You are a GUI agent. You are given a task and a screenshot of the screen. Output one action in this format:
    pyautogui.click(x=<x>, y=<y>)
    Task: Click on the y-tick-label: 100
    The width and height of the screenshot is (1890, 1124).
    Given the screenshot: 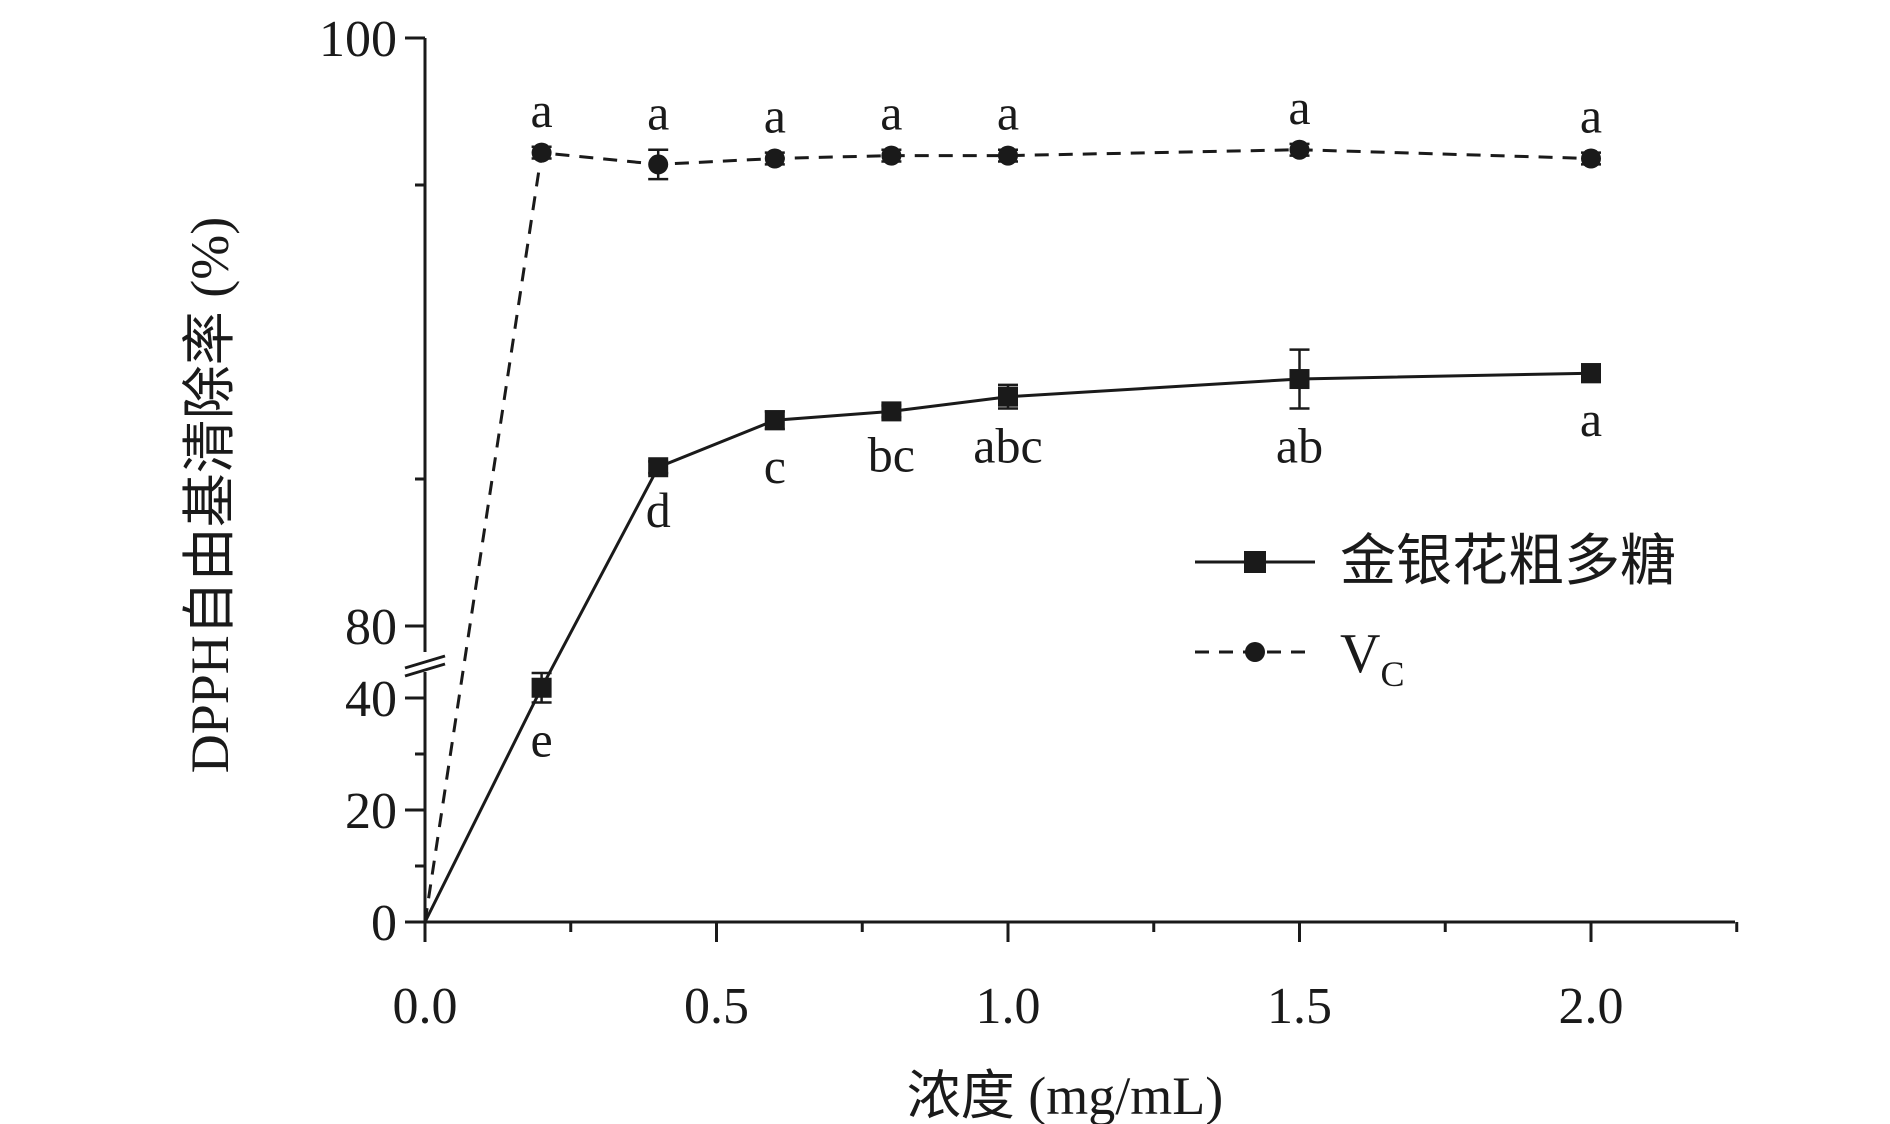 What is the action you would take?
    pyautogui.click(x=358, y=39)
    